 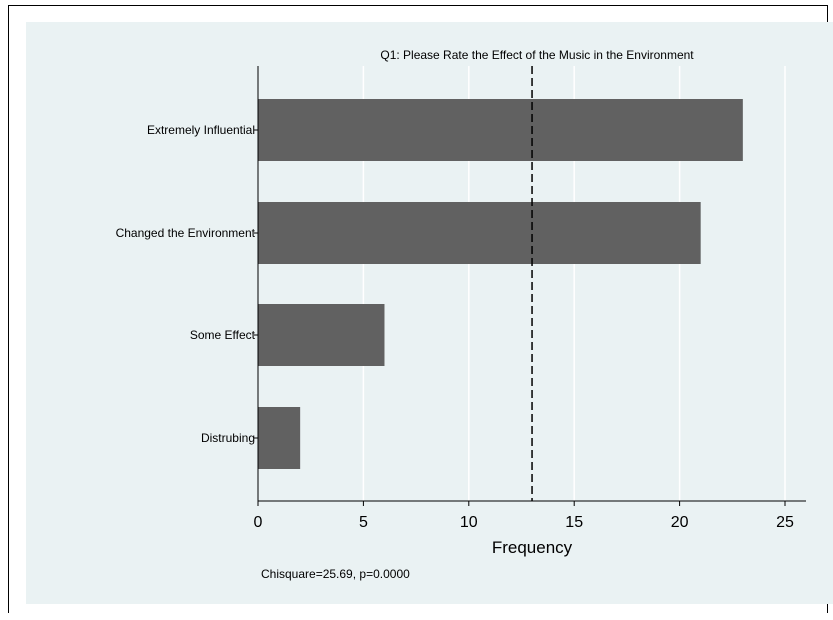 What do you see at coordinates (469, 522) in the screenshot?
I see `x-tick-label: 10` at bounding box center [469, 522].